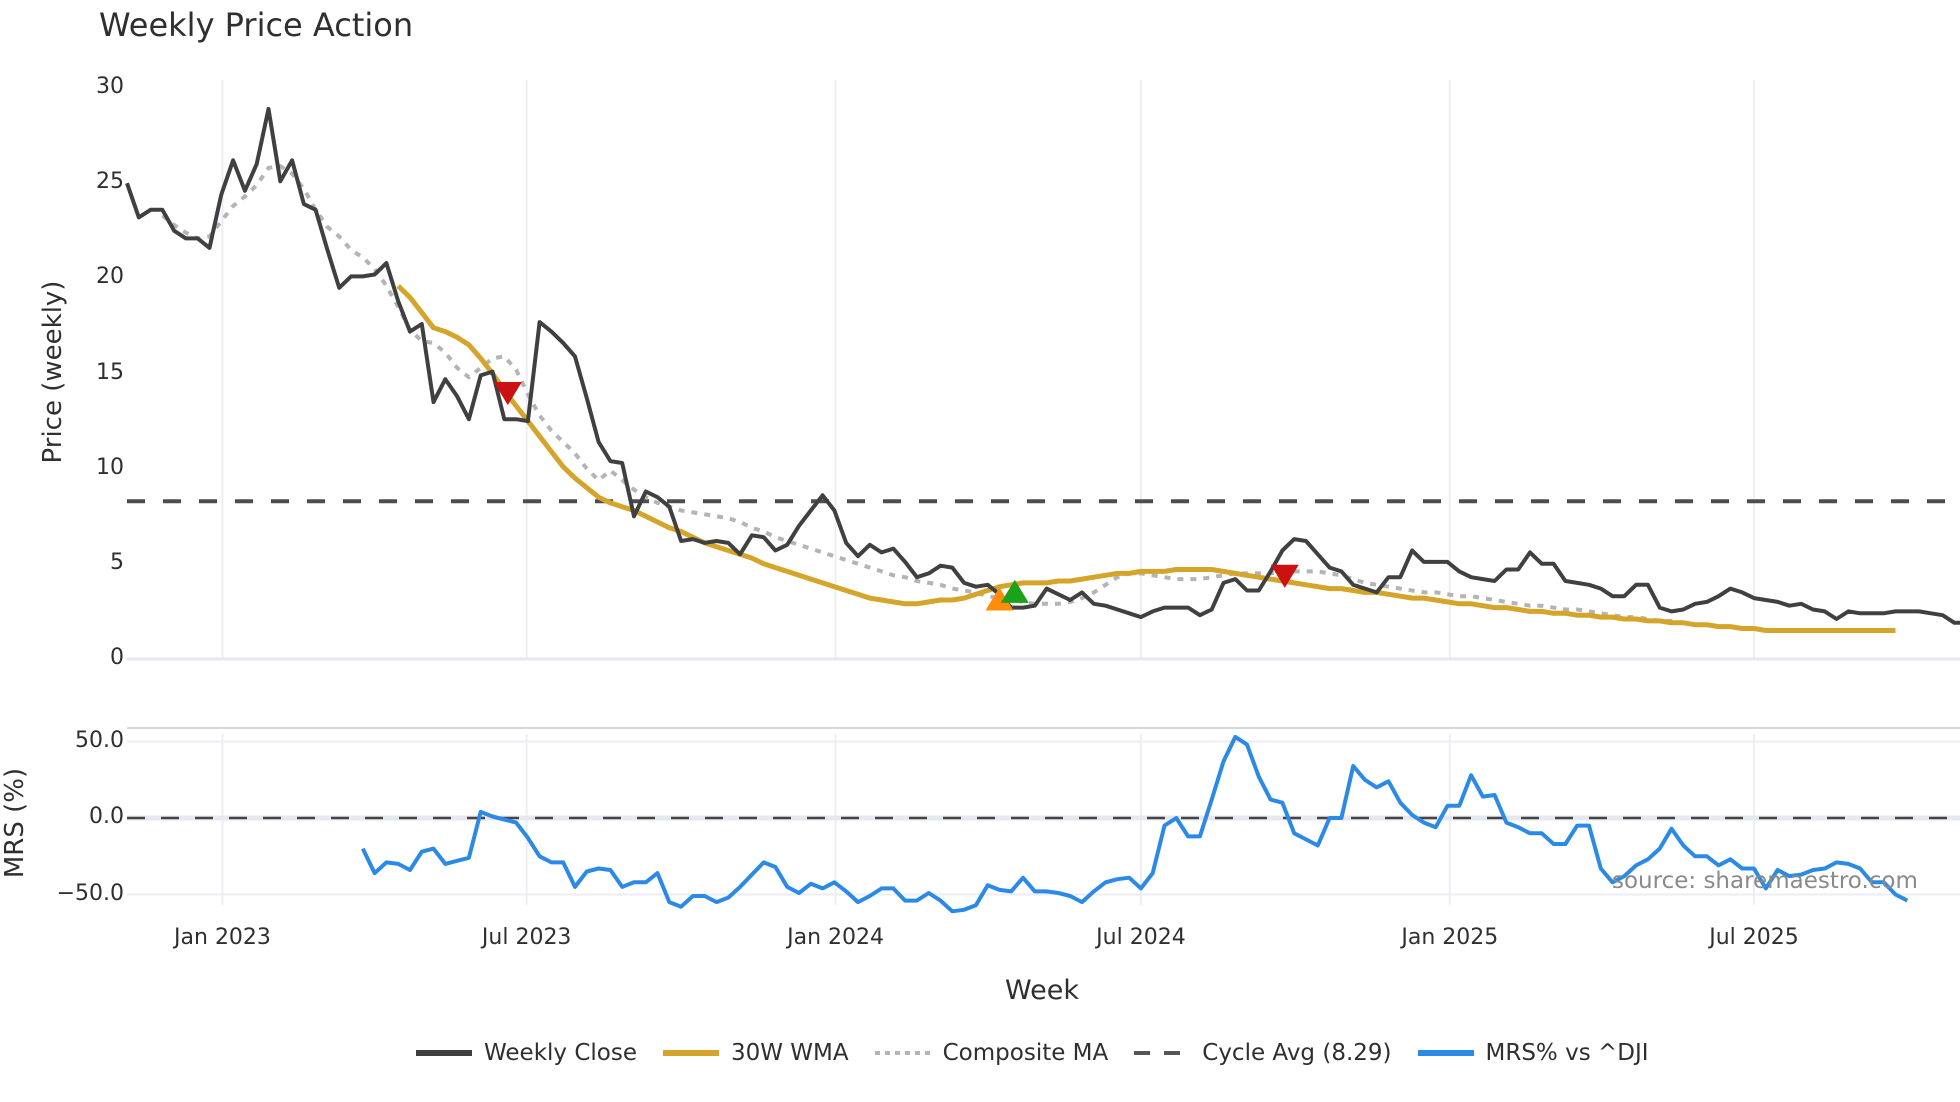 The height and width of the screenshot is (1102, 1960). What do you see at coordinates (117, 657) in the screenshot?
I see `price-y-tick: 0` at bounding box center [117, 657].